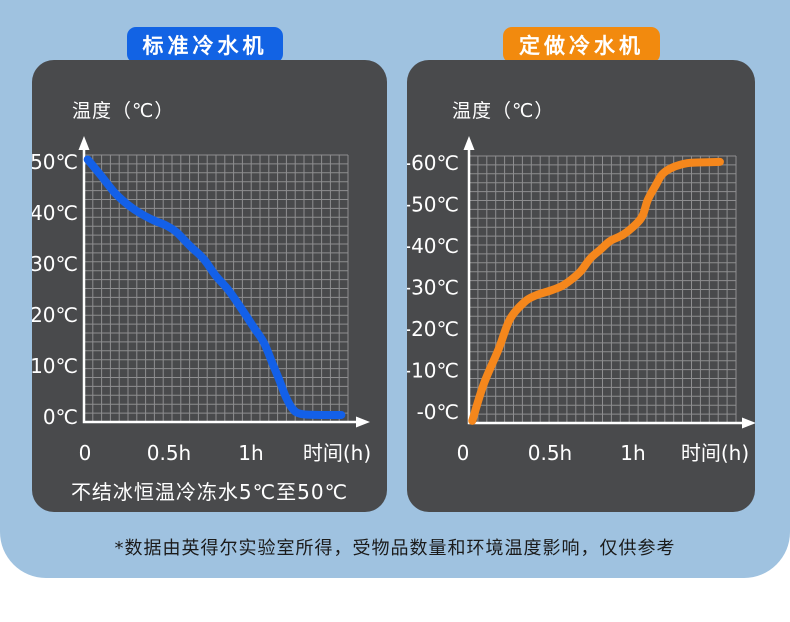 The height and width of the screenshot is (622, 790). What do you see at coordinates (433, 205) in the screenshot?
I see `y-tick-label: -50℃` at bounding box center [433, 205].